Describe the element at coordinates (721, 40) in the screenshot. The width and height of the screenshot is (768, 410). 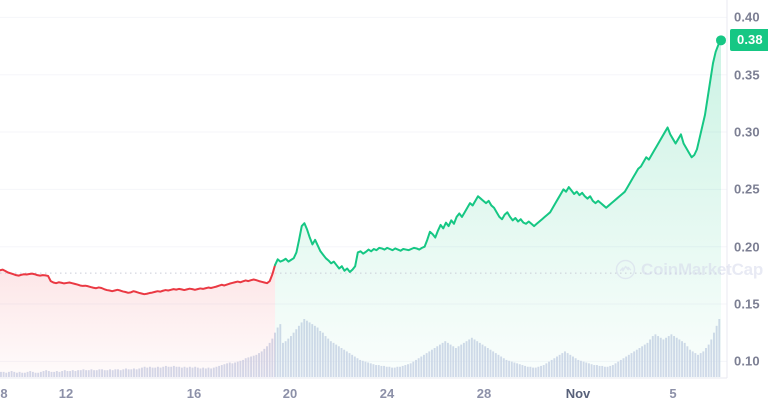
I see `current-price-marker` at that location.